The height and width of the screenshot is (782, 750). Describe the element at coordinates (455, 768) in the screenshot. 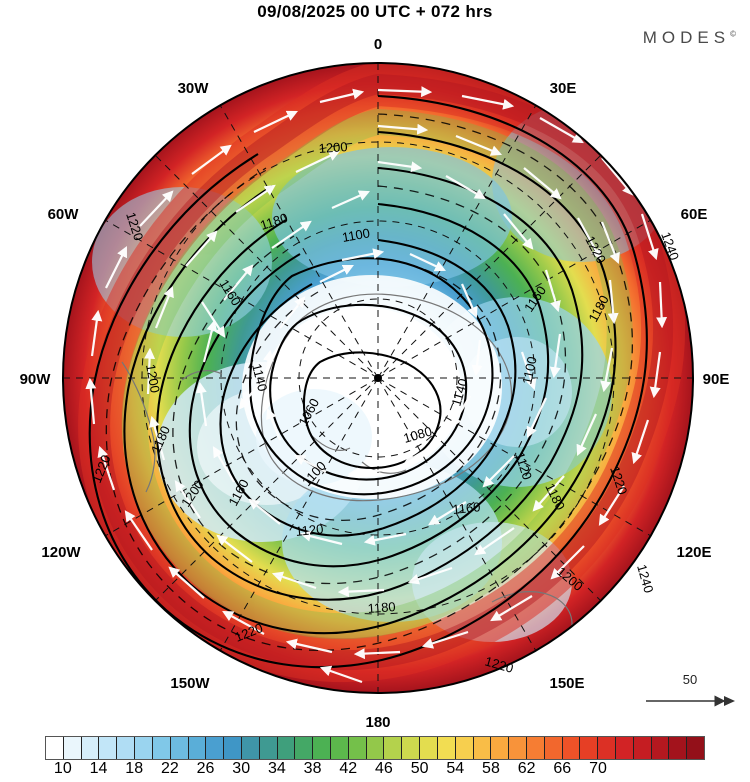

I see `colorbar-tick: 54` at that location.